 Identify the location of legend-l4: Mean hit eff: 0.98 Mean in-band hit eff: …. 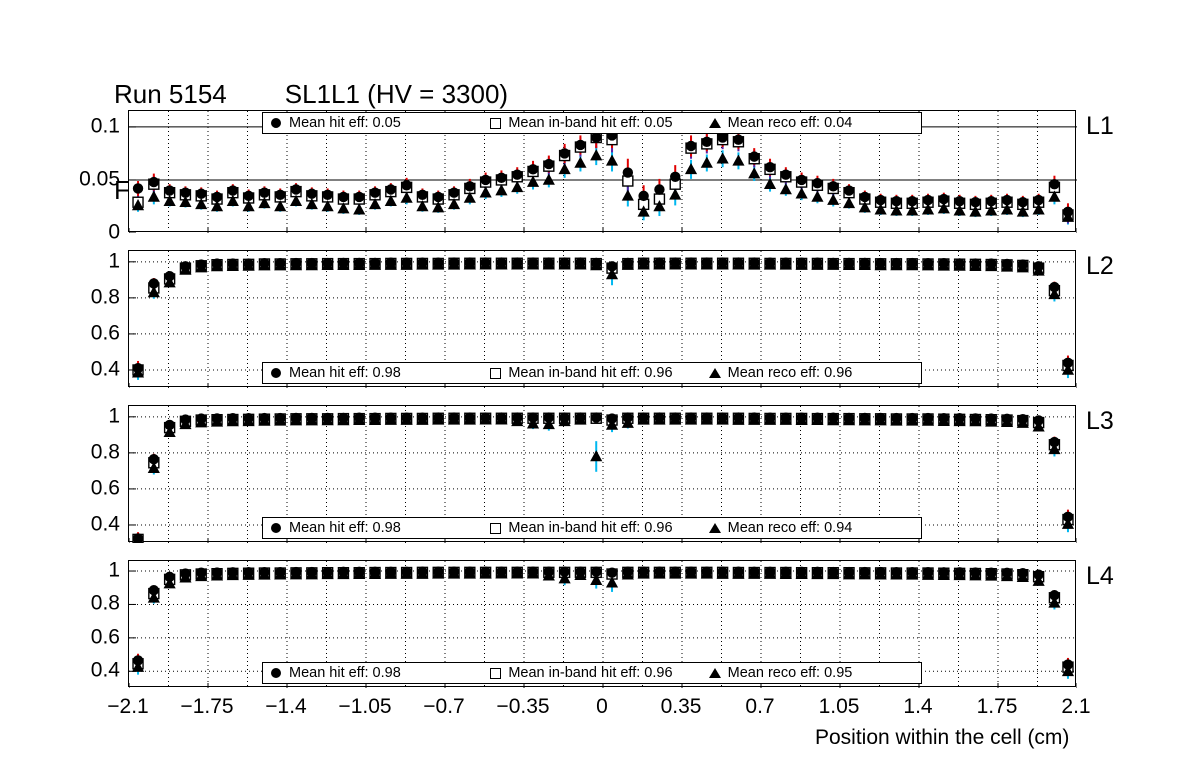
(592, 673).